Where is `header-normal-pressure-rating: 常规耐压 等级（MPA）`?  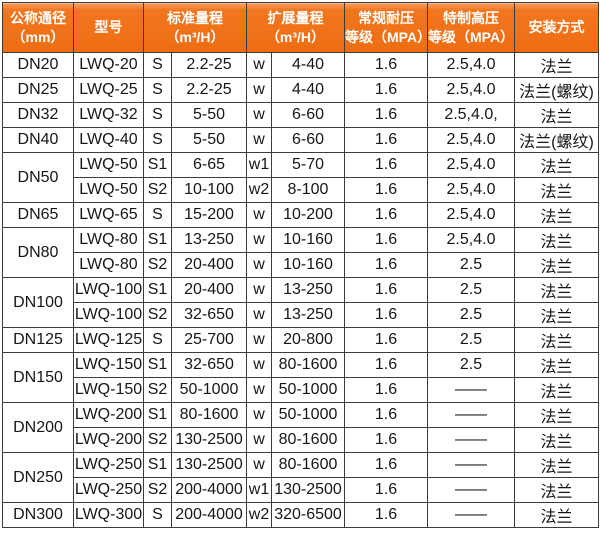 header-normal-pressure-rating: 常规耐压 等级（MPA） is located at coordinates (386, 27).